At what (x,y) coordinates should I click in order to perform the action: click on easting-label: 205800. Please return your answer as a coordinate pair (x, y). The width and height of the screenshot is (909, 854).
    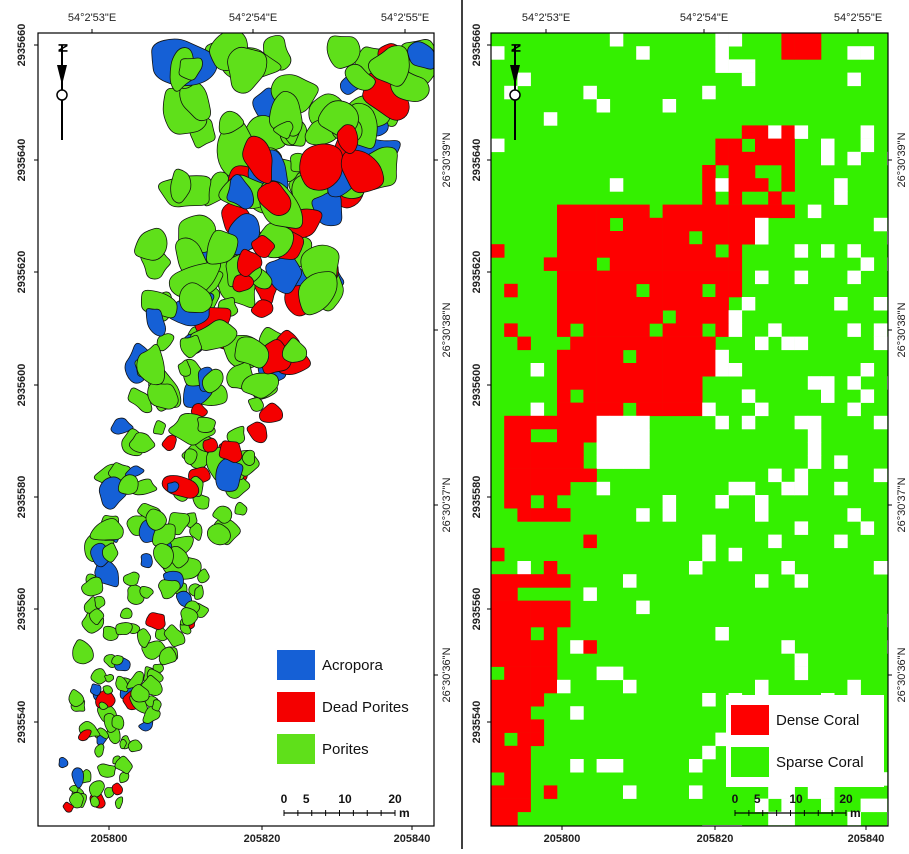
    Looking at the image, I should click on (562, 839).